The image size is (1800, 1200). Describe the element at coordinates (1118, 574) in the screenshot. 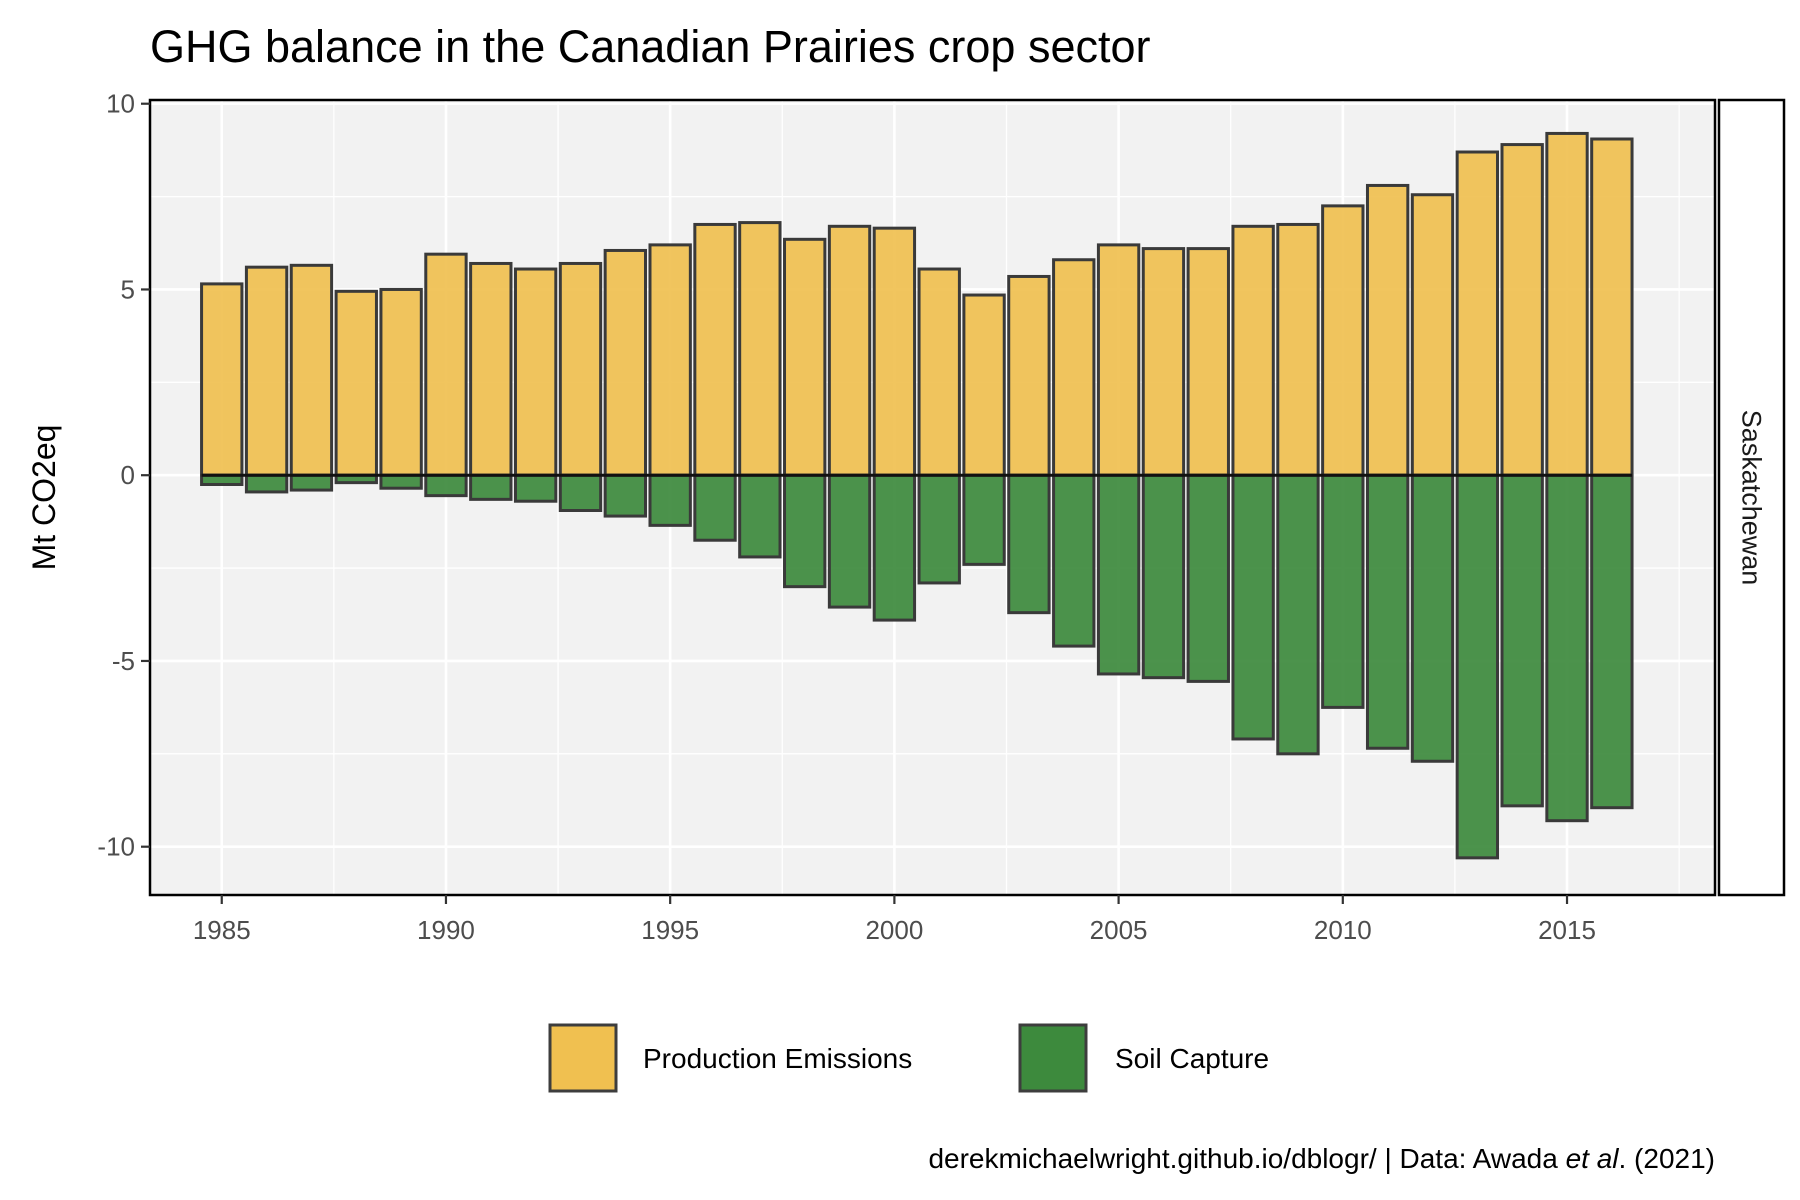

I see `bar-soil-capture-2005` at that location.